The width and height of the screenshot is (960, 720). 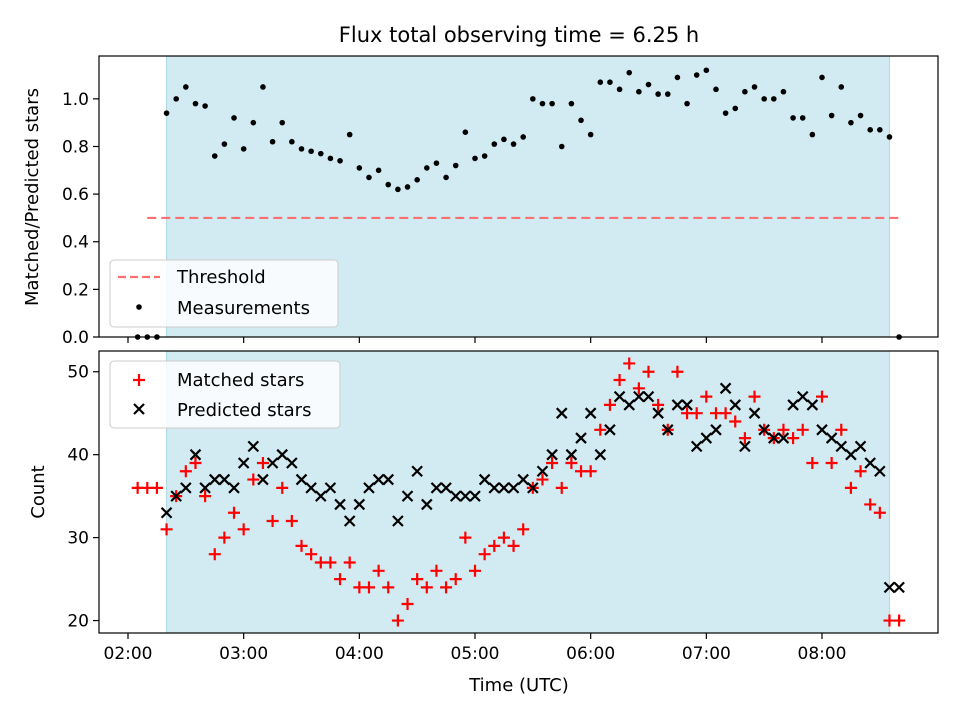 What do you see at coordinates (75, 100) in the screenshot?
I see `y-tick-label: 1.0` at bounding box center [75, 100].